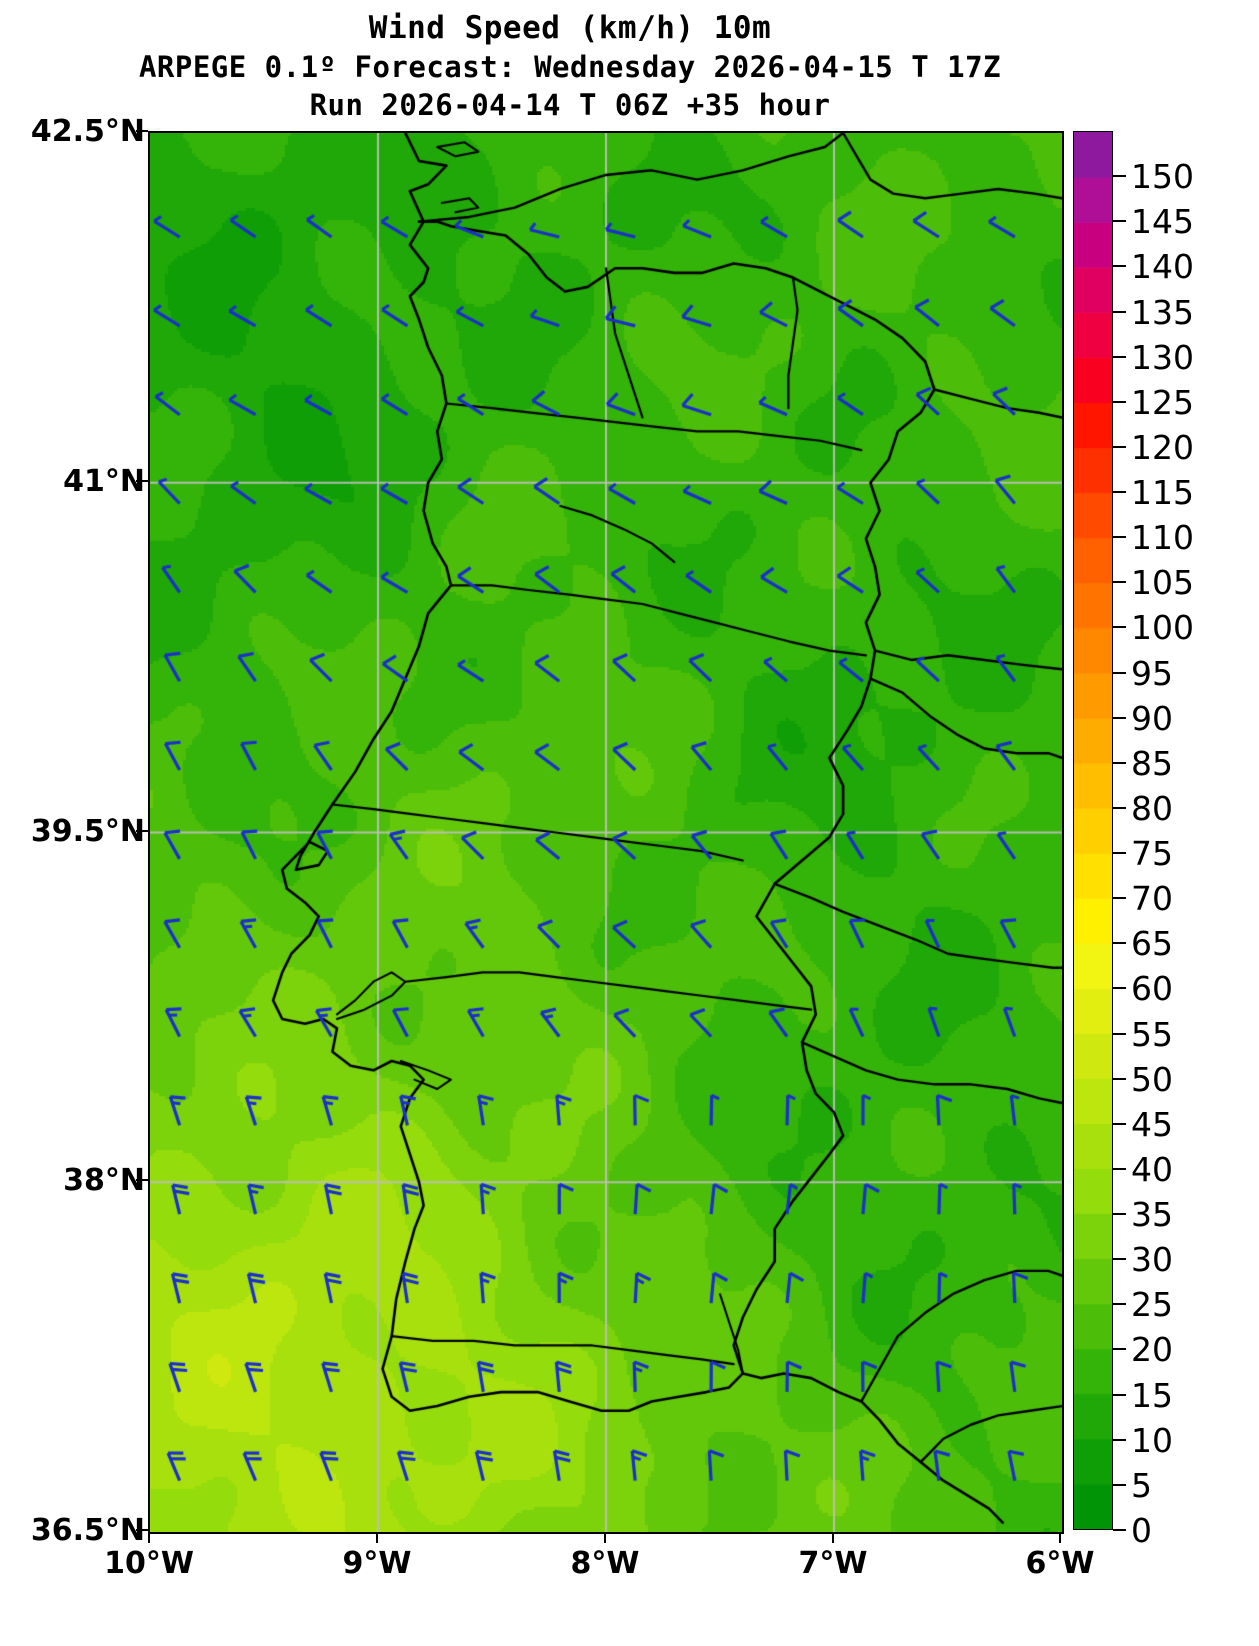  What do you see at coordinates (1141, 1485) in the screenshot?
I see `colorbar-tick-label: 5` at bounding box center [1141, 1485].